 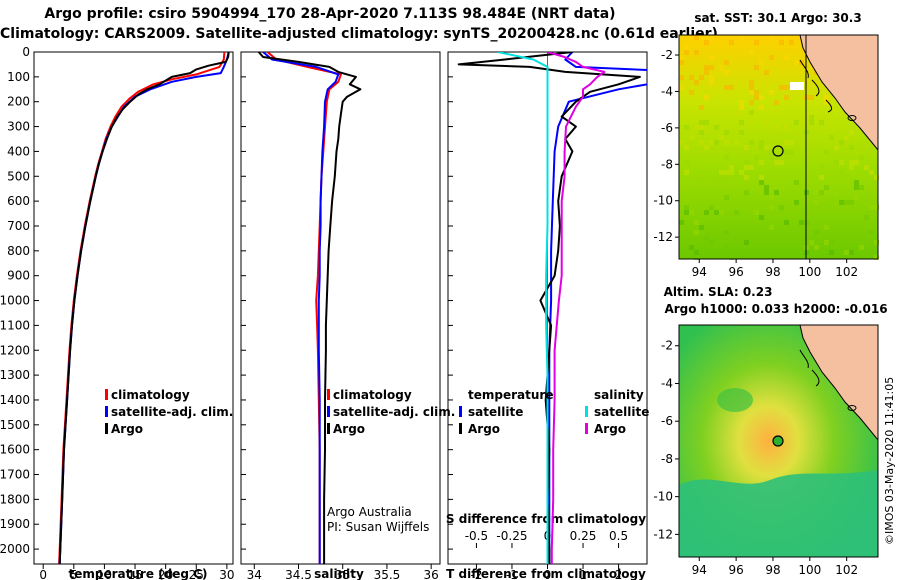 What do you see at coordinates (476, 574) in the screenshot?
I see `t-difference-x-tick-label: -2` at bounding box center [476, 574].